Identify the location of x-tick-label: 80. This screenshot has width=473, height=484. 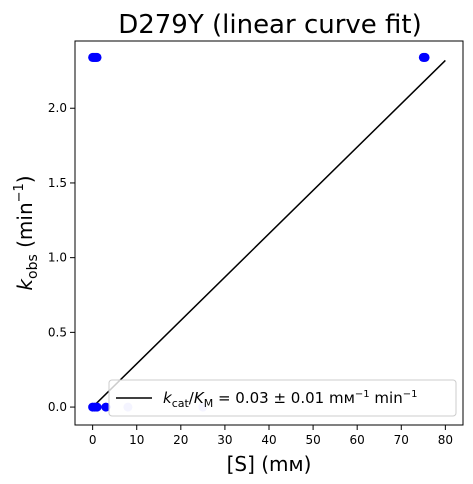
(445, 440).